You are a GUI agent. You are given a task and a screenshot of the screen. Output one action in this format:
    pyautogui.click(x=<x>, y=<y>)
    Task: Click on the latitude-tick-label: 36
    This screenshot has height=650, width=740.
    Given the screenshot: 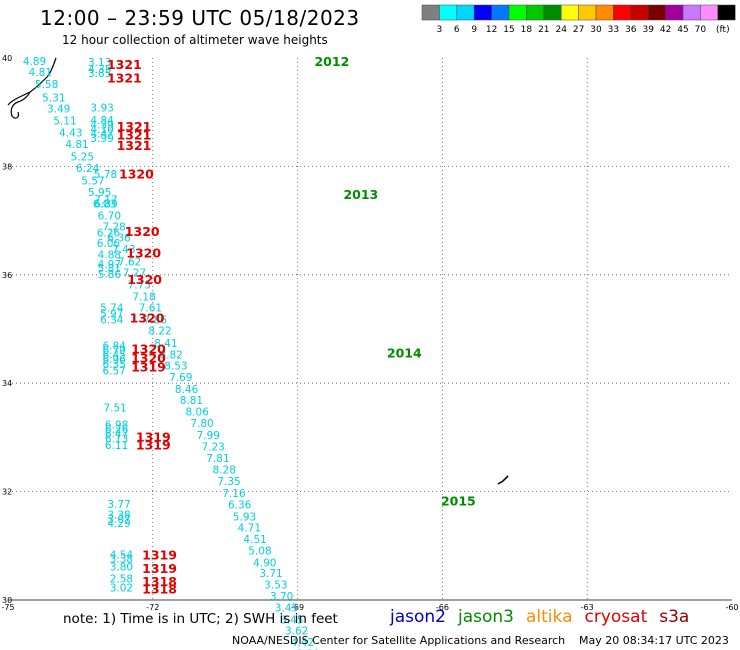 What is the action you would take?
    pyautogui.click(x=7, y=275)
    